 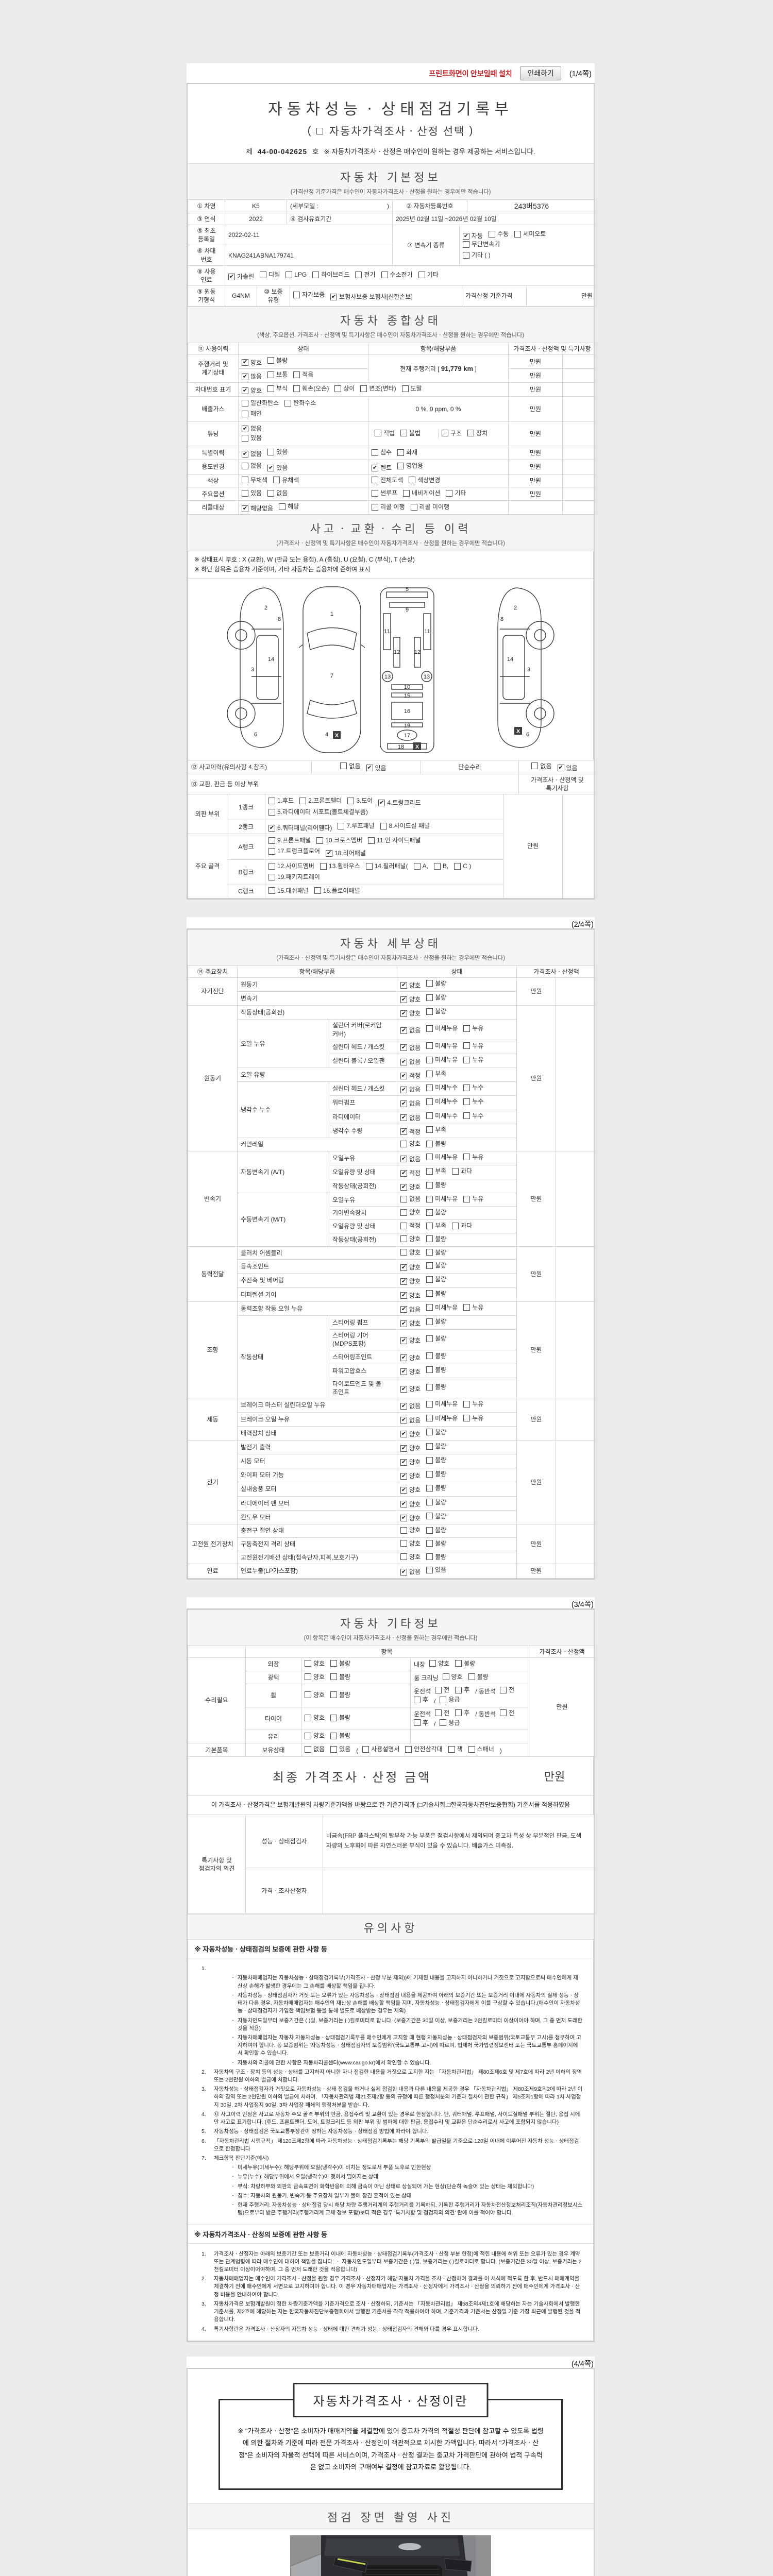 I want to click on checkbox-option: 탄화수소, so click(x=300, y=403).